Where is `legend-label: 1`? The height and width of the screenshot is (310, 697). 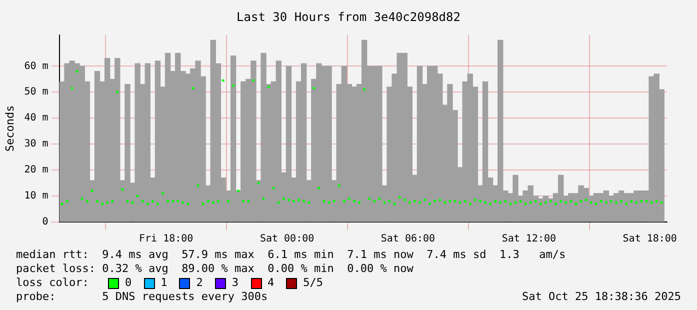 legend-label: 1 is located at coordinates (164, 283).